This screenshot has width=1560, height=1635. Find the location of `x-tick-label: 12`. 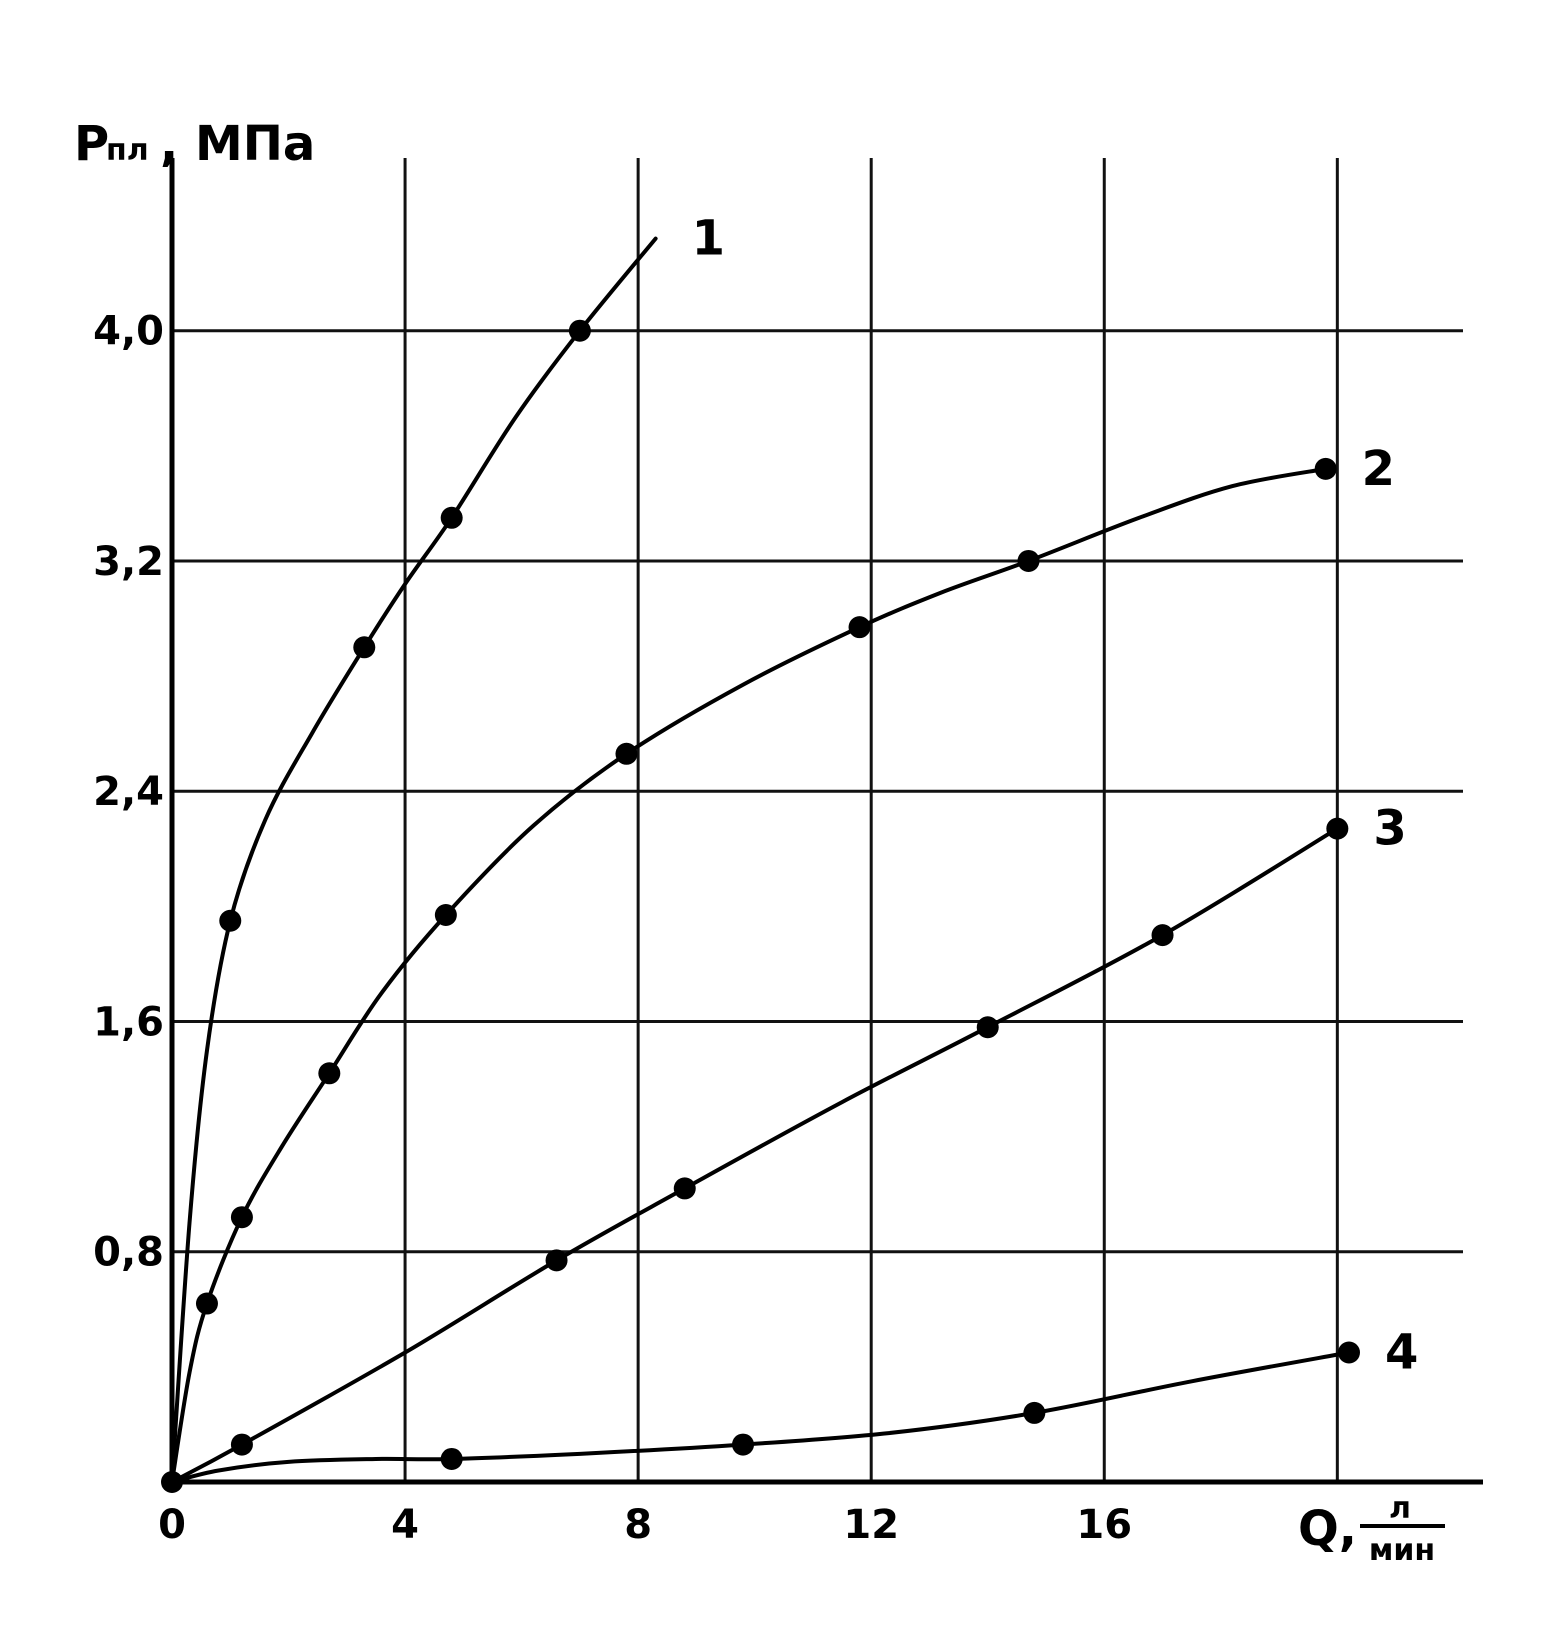

x-tick-label: 12 is located at coordinates (871, 1525).